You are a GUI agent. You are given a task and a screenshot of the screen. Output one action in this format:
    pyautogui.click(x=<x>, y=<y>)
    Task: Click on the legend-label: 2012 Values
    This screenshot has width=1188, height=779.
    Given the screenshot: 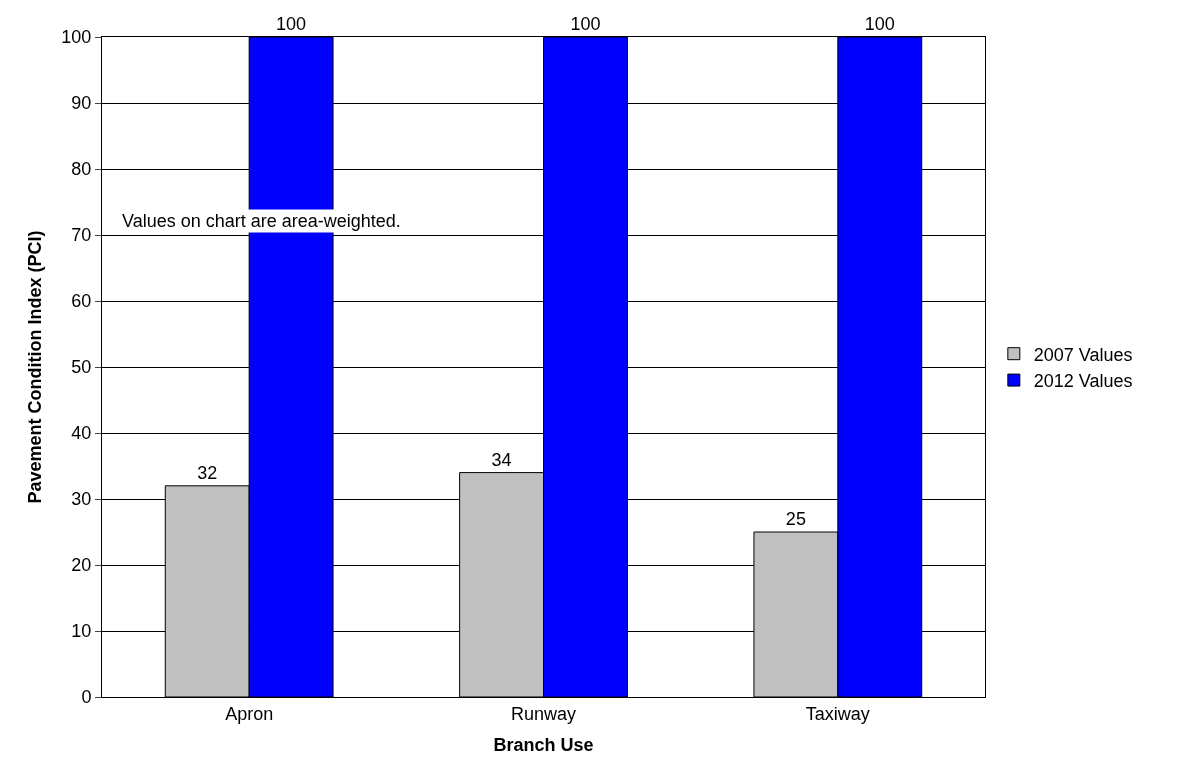 What is the action you would take?
    pyautogui.click(x=1083, y=381)
    